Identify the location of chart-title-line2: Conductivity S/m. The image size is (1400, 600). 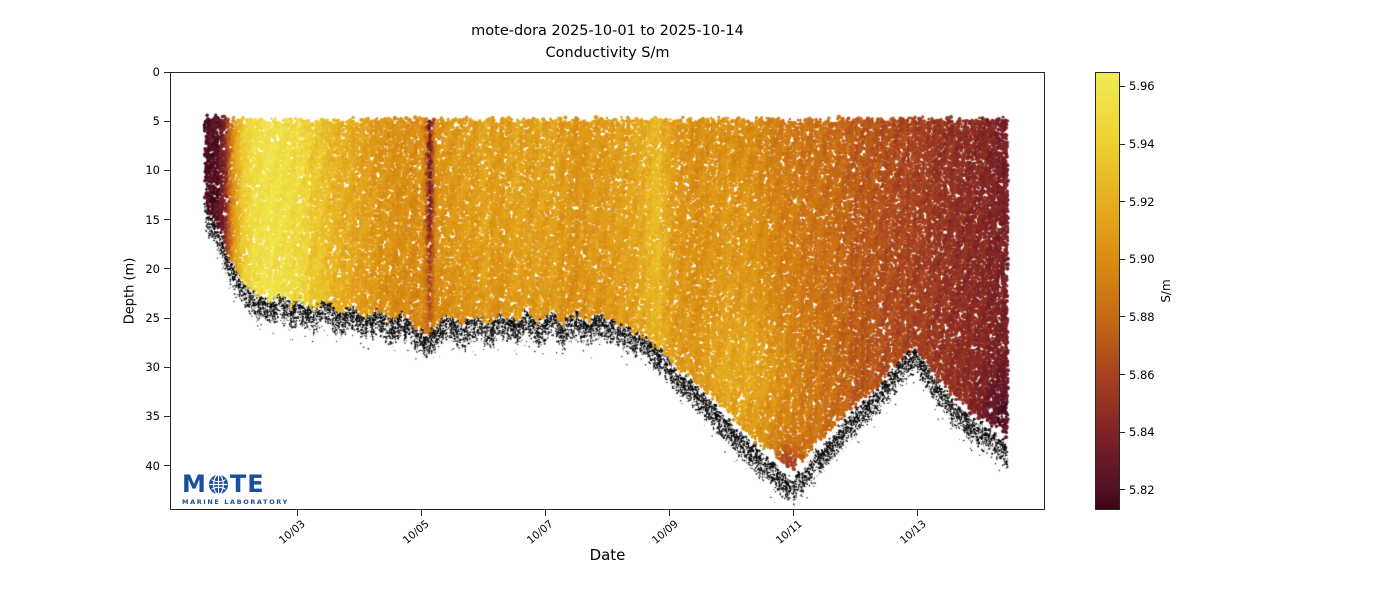
(607, 53).